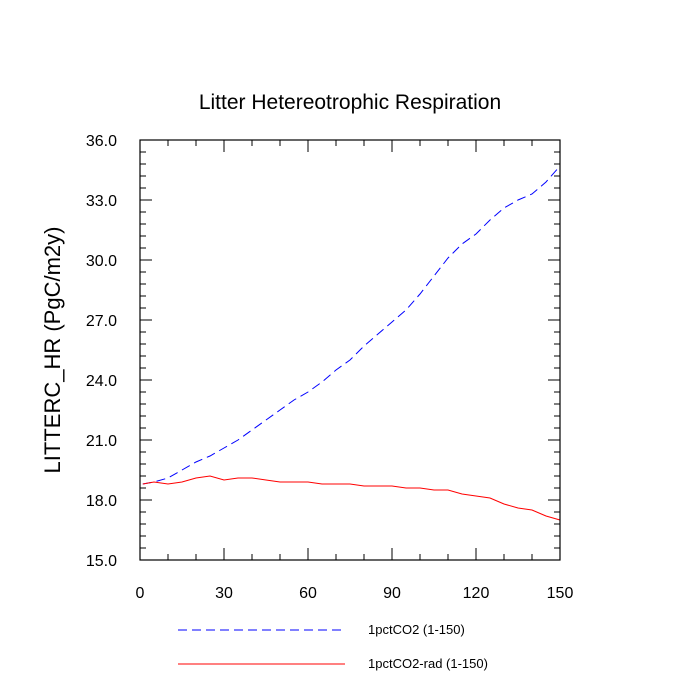 The image size is (700, 700). I want to click on y-tick-label: 30.0, so click(101, 261).